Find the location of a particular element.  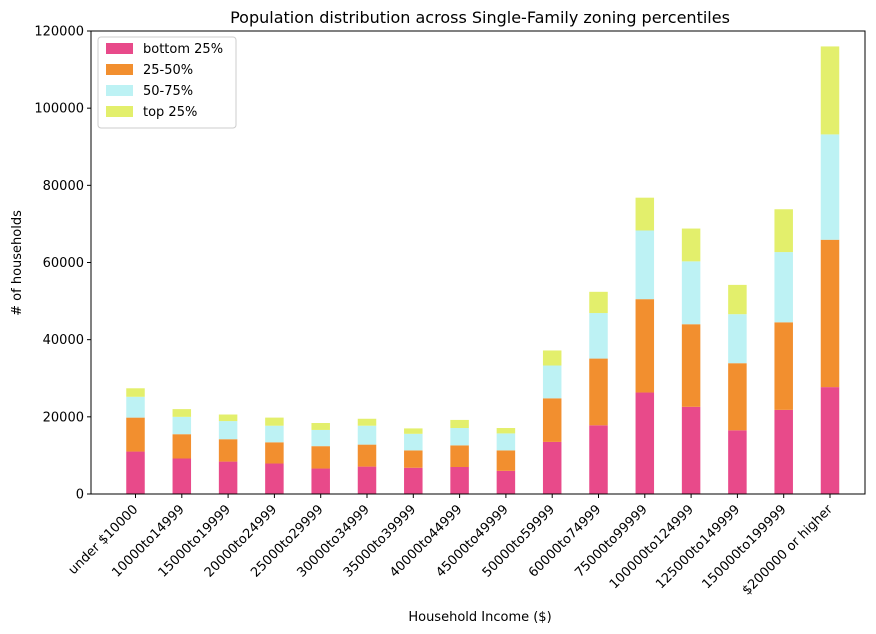

x-tick-label: 150000to199999 is located at coordinates (745, 547).